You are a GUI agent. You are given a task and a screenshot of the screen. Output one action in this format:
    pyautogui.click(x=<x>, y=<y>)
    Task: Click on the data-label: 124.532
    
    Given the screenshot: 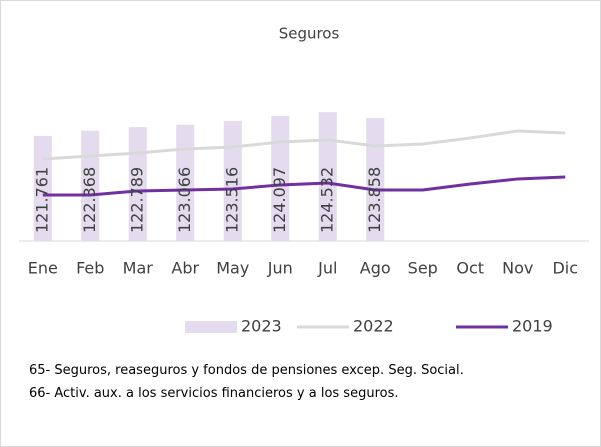 What is the action you would take?
    pyautogui.click(x=326, y=200)
    